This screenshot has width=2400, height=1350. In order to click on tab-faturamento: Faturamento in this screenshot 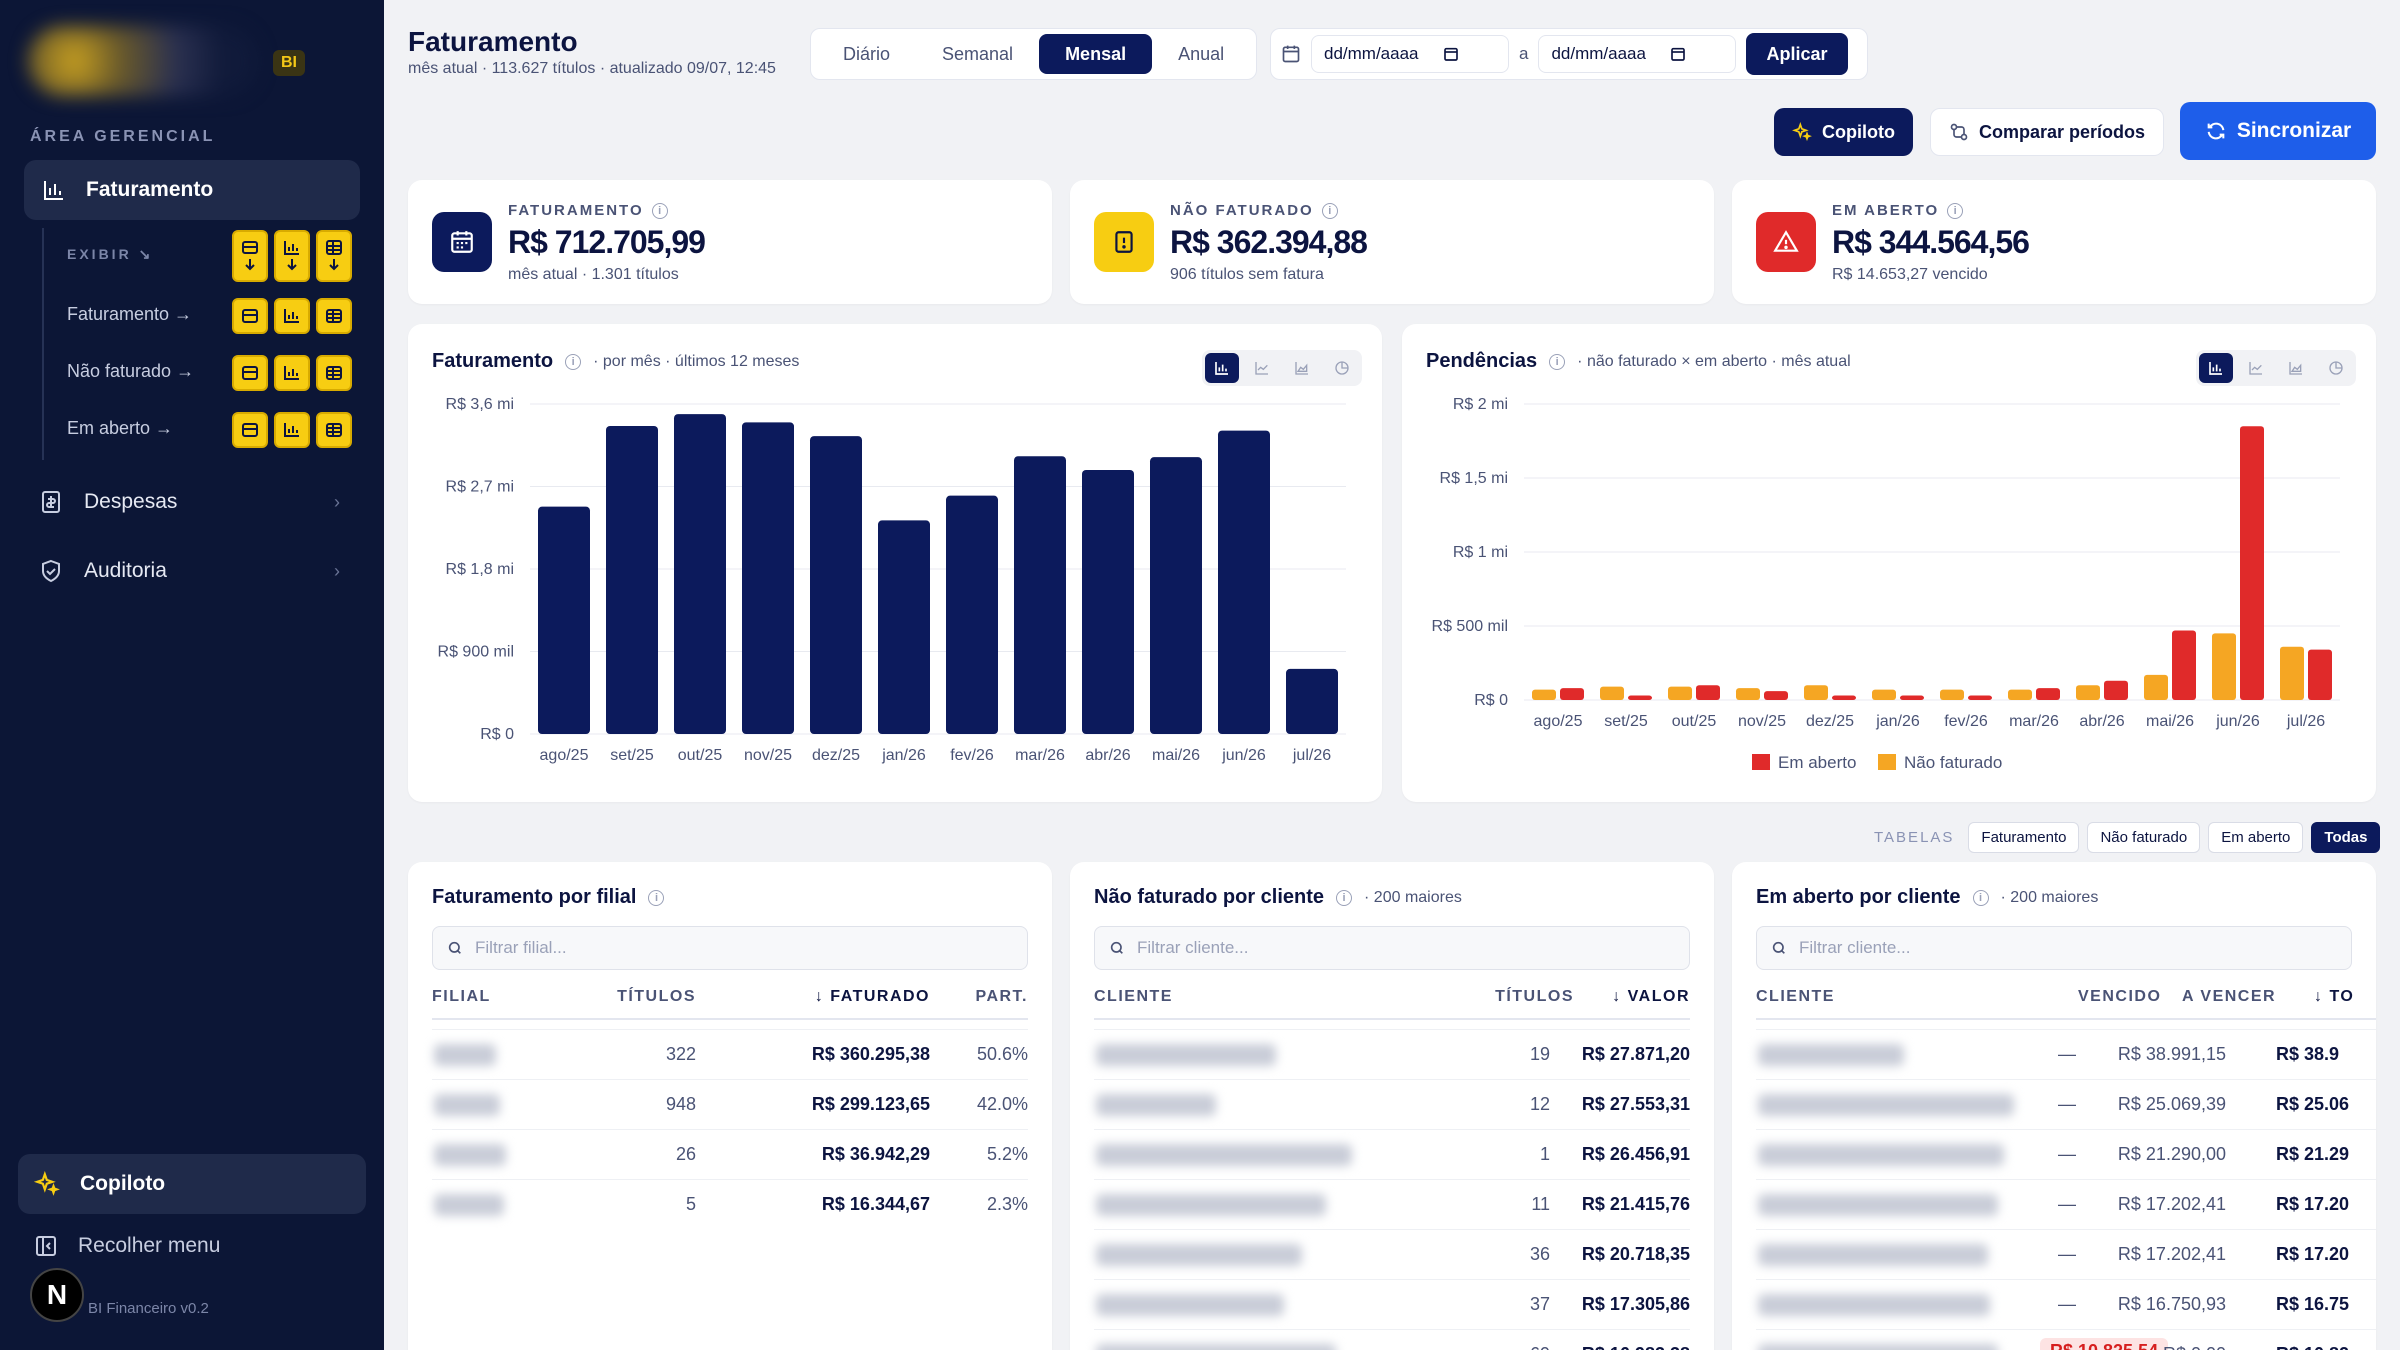, I will do `click(2024, 837)`.